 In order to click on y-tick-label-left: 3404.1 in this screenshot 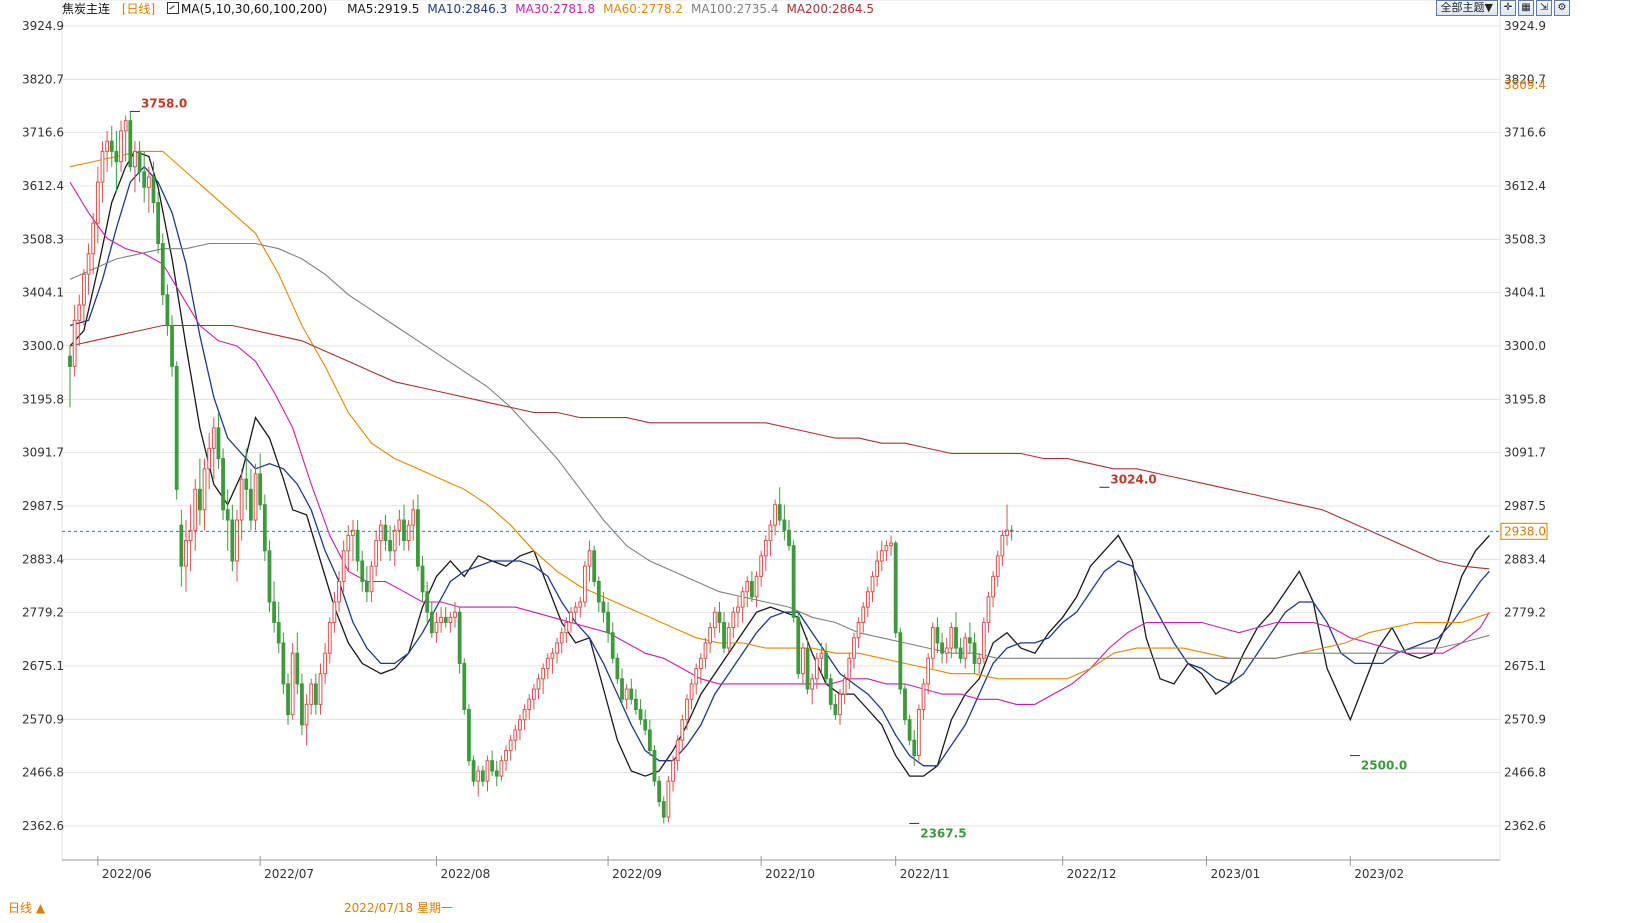, I will do `click(43, 293)`.